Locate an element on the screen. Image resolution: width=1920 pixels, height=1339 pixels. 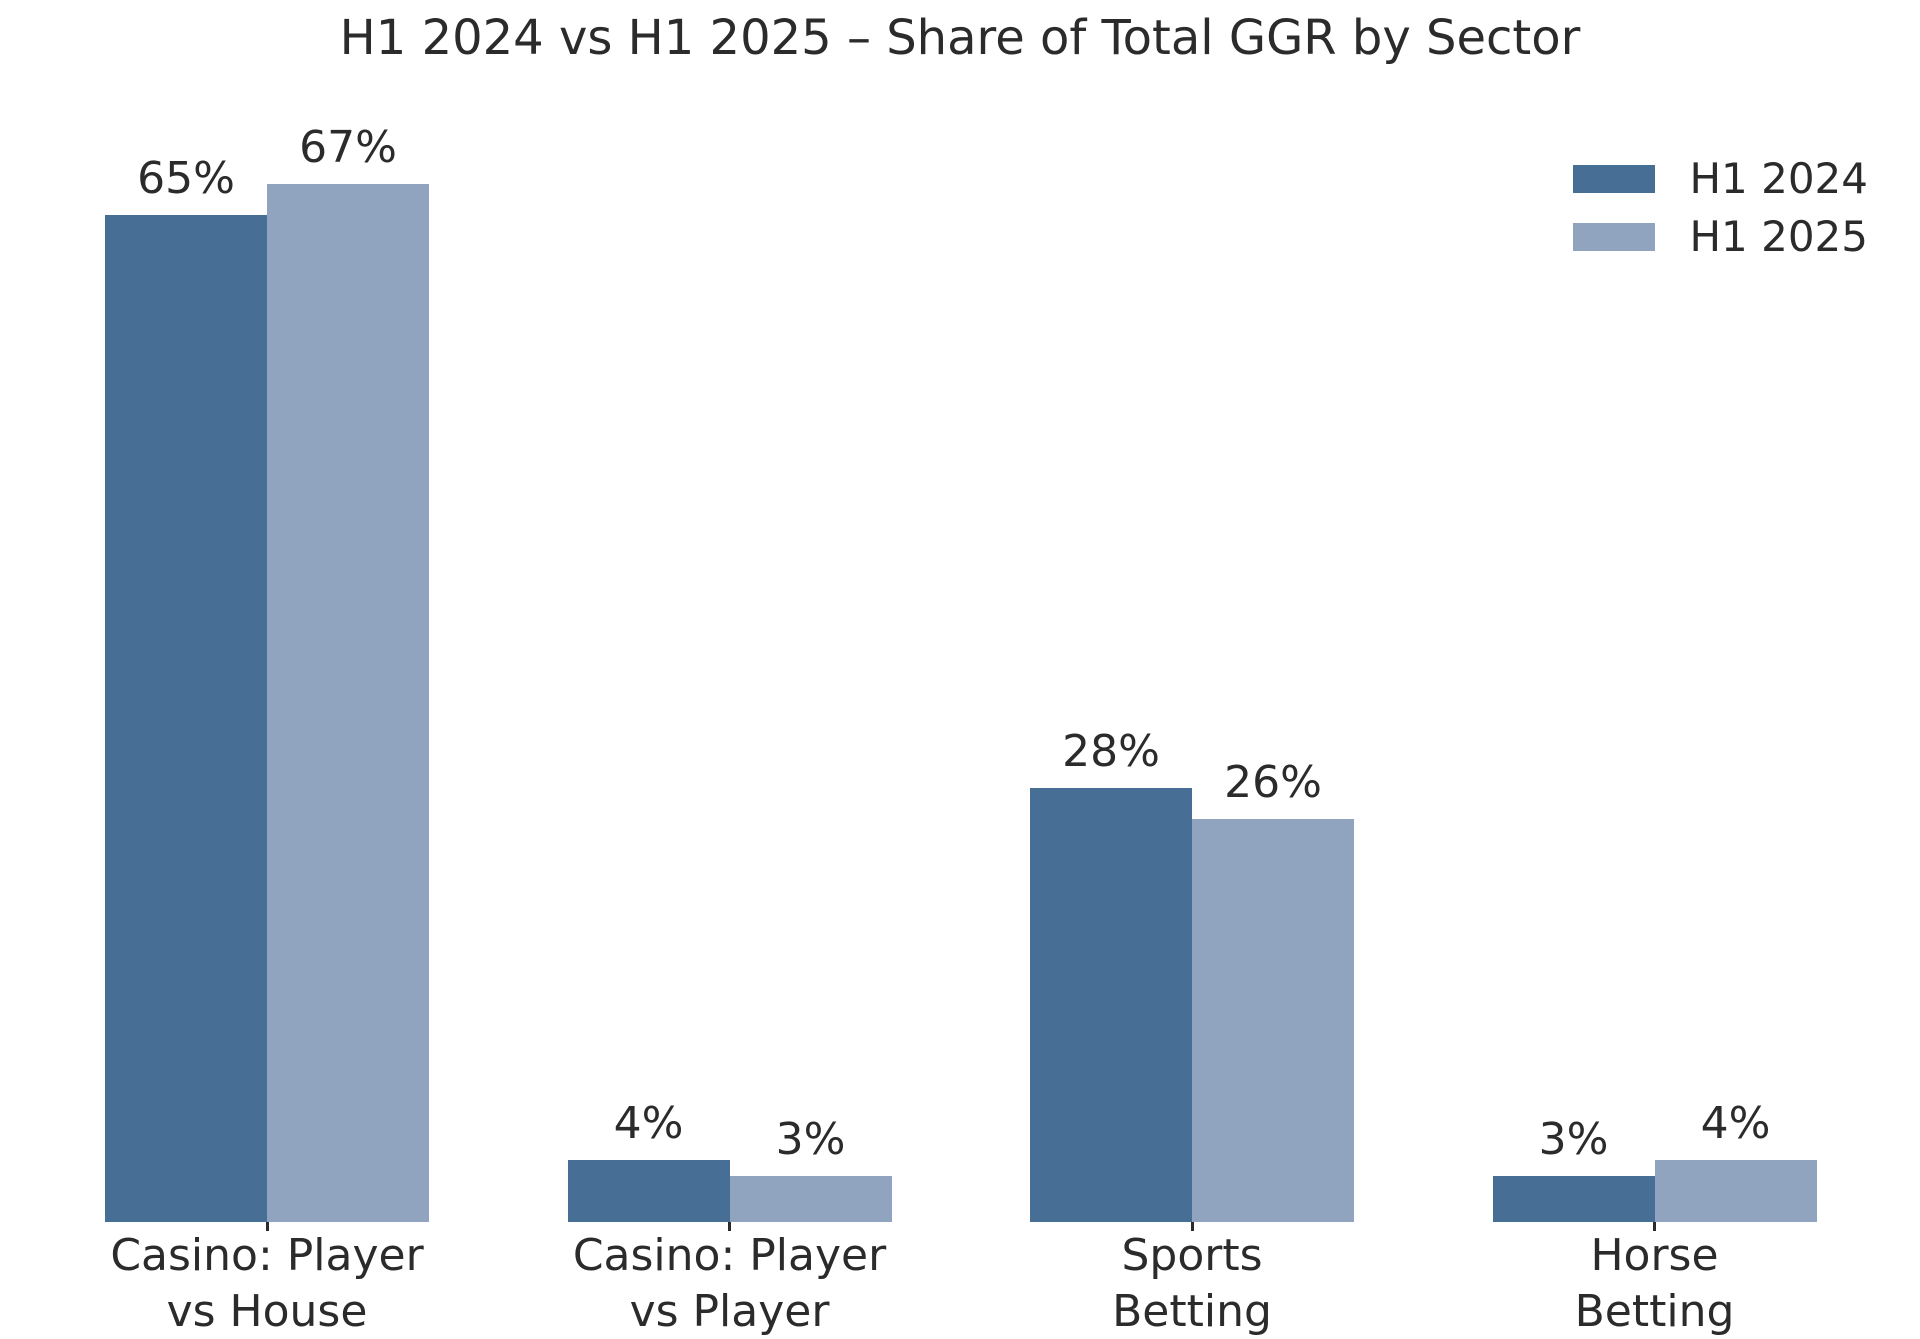
bar-h1-2025-horse-betting is located at coordinates (1735, 1191).